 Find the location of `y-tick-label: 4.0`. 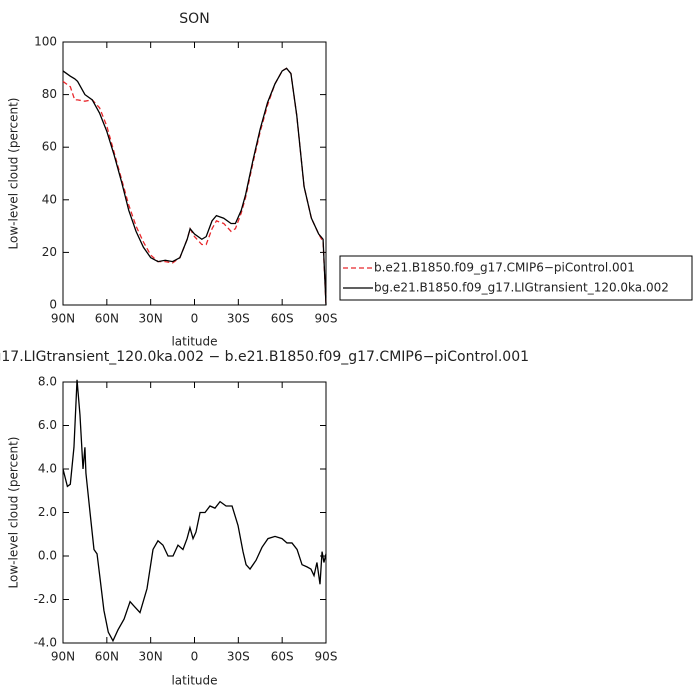

y-tick-label: 4.0 is located at coordinates (47, 469).